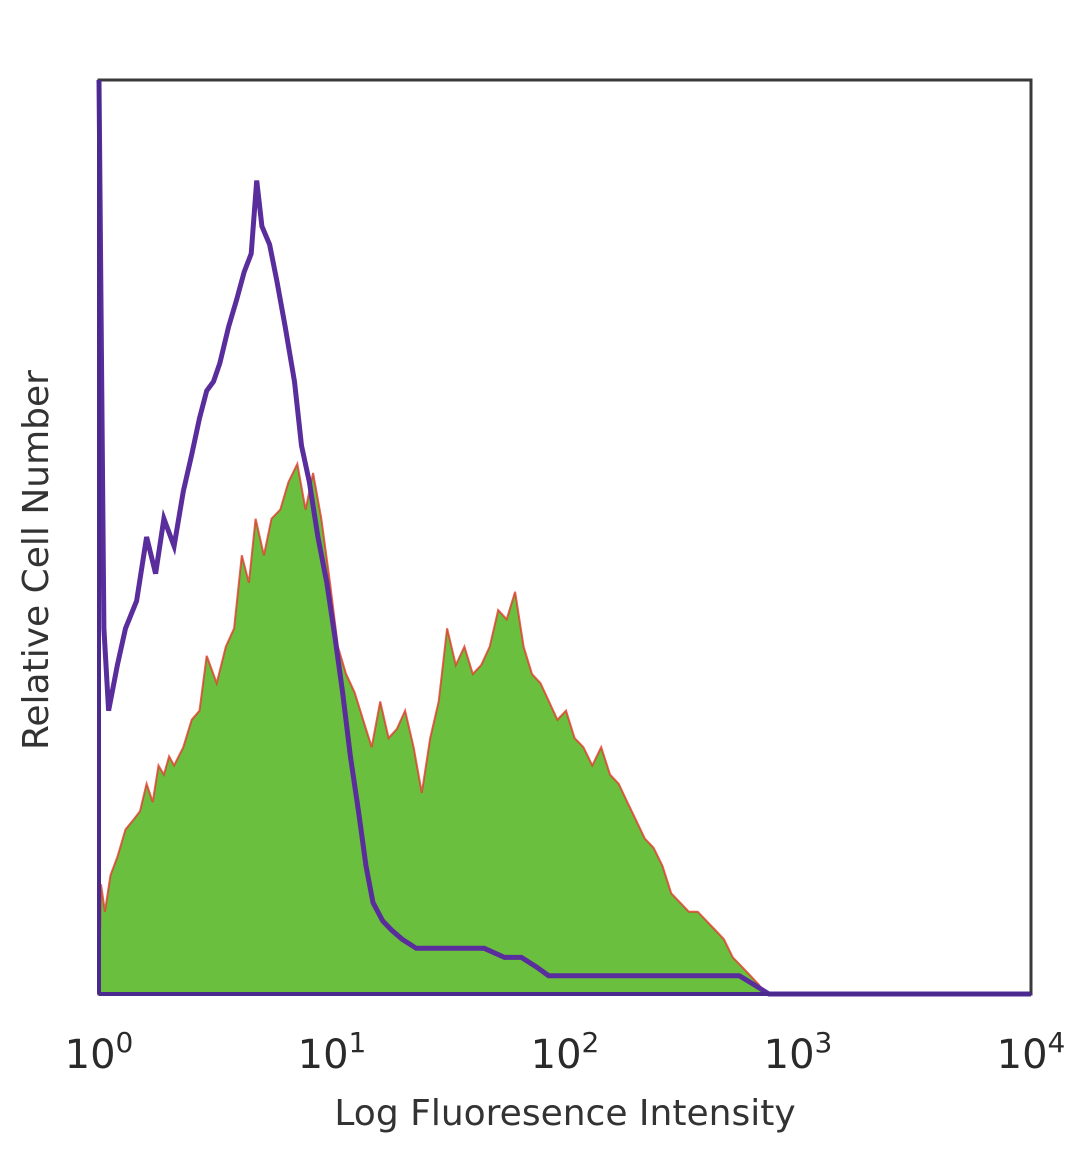 This screenshot has width=1080, height=1169. I want to click on x-axis-title: Log Fluoresence Intensity, so click(564, 1113).